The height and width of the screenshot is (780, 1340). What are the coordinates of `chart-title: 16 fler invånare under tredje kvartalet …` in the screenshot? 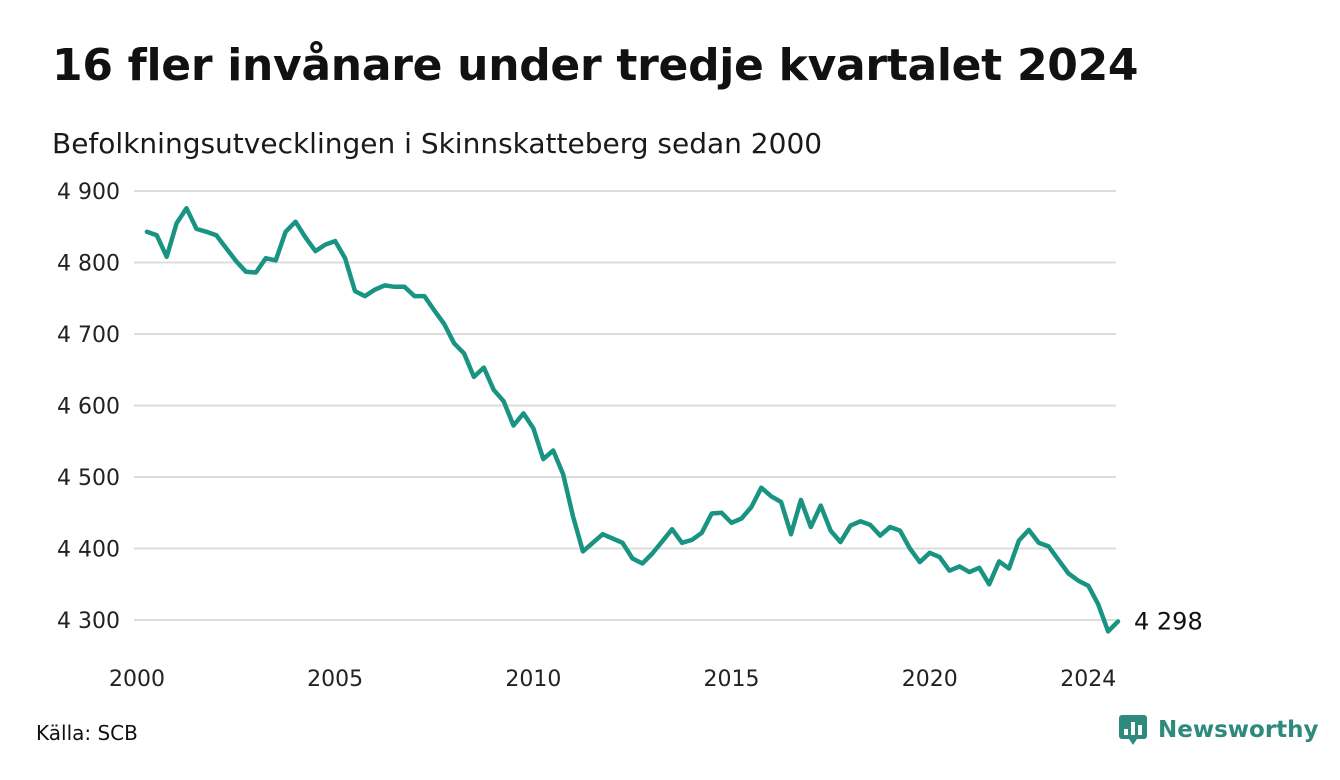 It's located at (595, 65).